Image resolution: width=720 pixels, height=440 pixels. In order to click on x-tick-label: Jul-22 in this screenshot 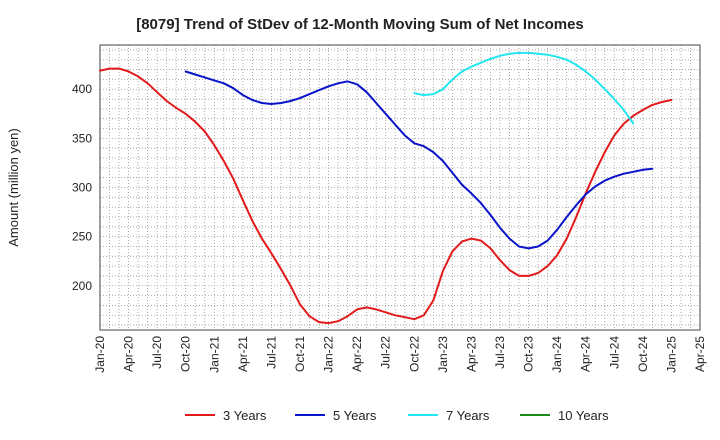, I will do `click(386, 352)`.